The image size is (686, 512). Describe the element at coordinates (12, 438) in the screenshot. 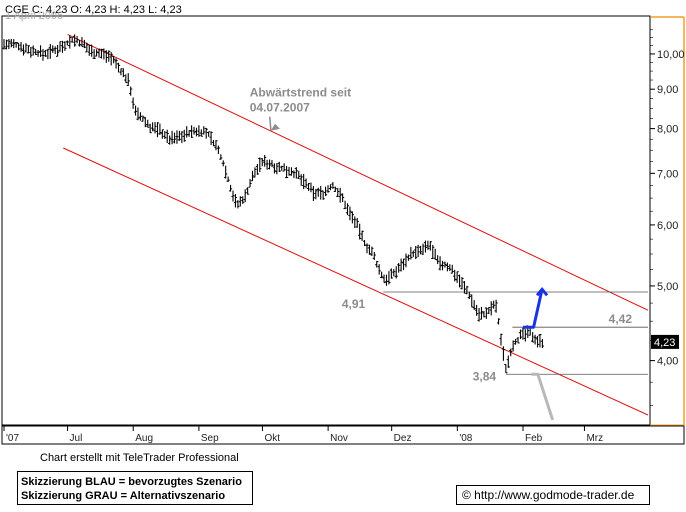

I see `x-tick-label: '07` at that location.